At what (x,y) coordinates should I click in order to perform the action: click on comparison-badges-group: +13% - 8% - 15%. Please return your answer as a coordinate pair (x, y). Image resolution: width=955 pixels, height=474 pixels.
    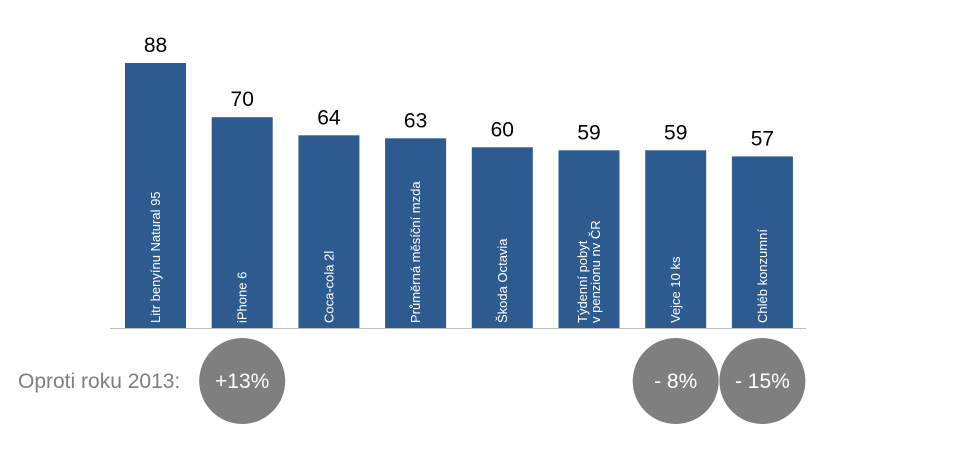
    Looking at the image, I should click on (502, 381).